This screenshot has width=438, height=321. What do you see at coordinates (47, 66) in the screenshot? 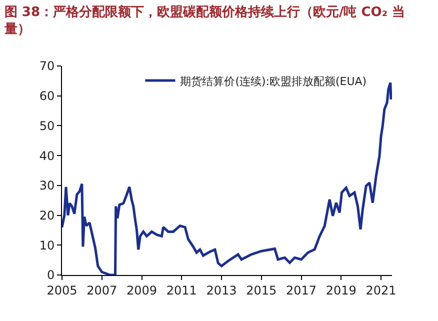
I see `y-tick-label: 70` at bounding box center [47, 66].